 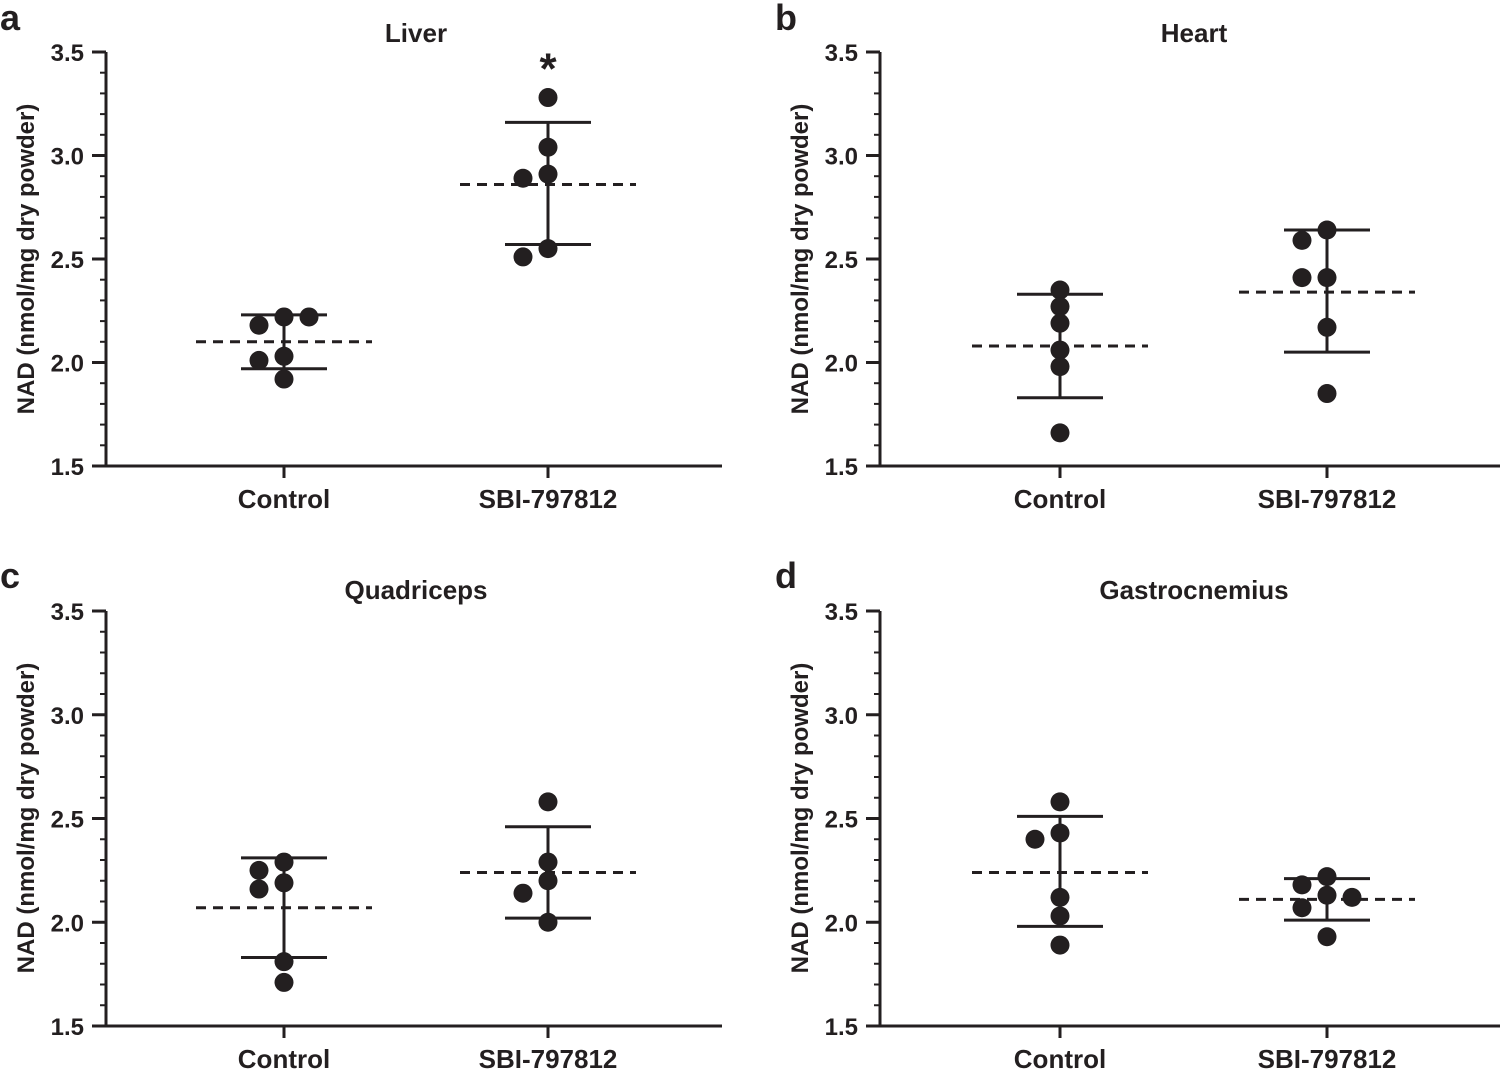 I want to click on panel-letter: d, so click(x=786, y=575).